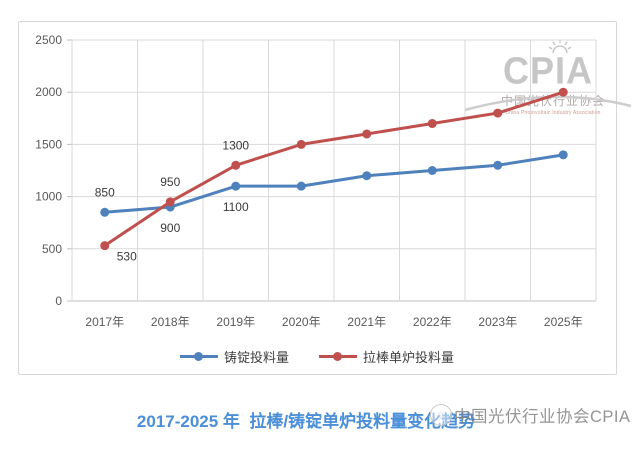 This screenshot has width=634, height=449. Describe the element at coordinates (497, 322) in the screenshot. I see `x-tick-label: 2023年` at that location.